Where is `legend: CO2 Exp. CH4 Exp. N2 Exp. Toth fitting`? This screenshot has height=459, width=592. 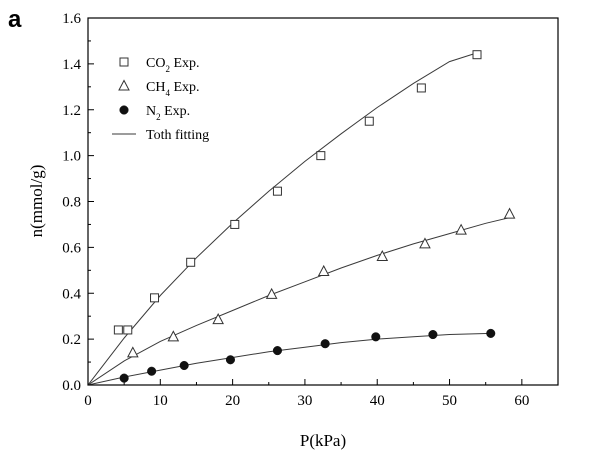 legend: CO2 Exp. CH4 Exp. N2 Exp. Toth fitting is located at coordinates (160, 99).